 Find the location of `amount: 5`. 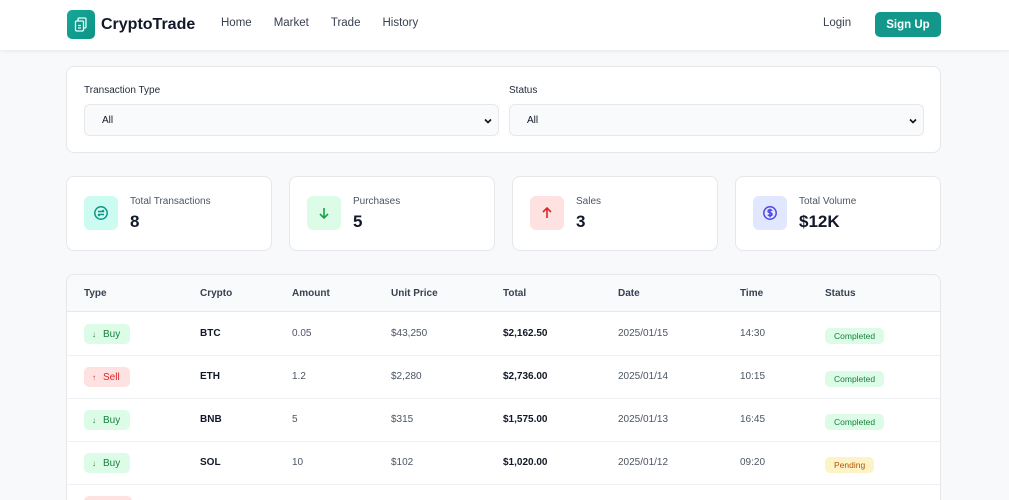

amount: 5 is located at coordinates (295, 419).